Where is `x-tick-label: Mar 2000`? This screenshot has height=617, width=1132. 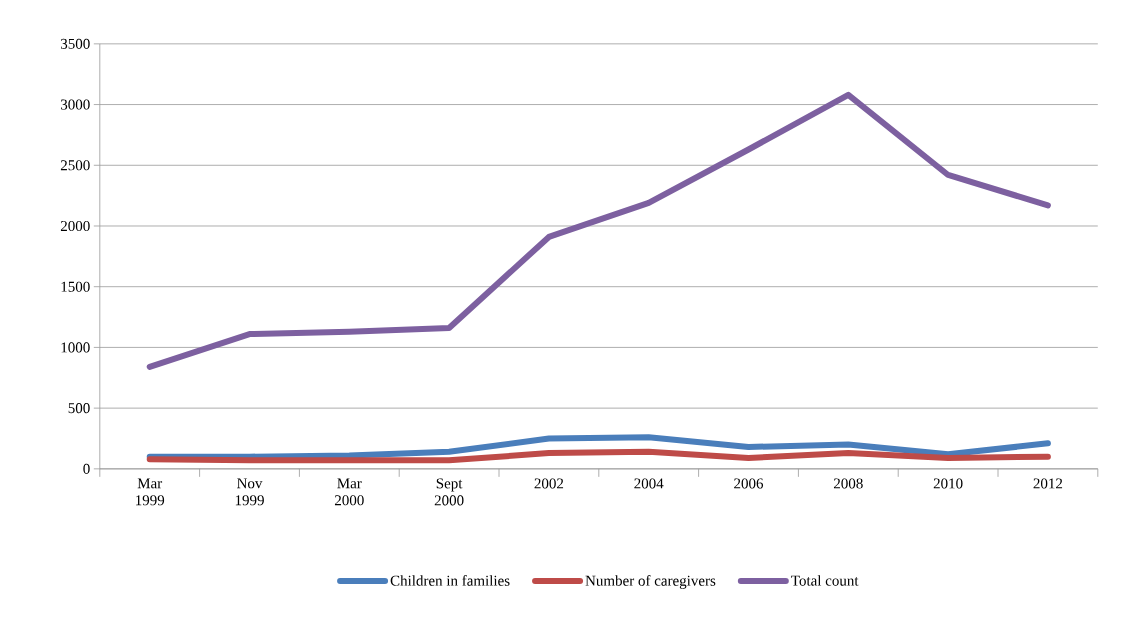
x-tick-label: Mar 2000 is located at coordinates (349, 492).